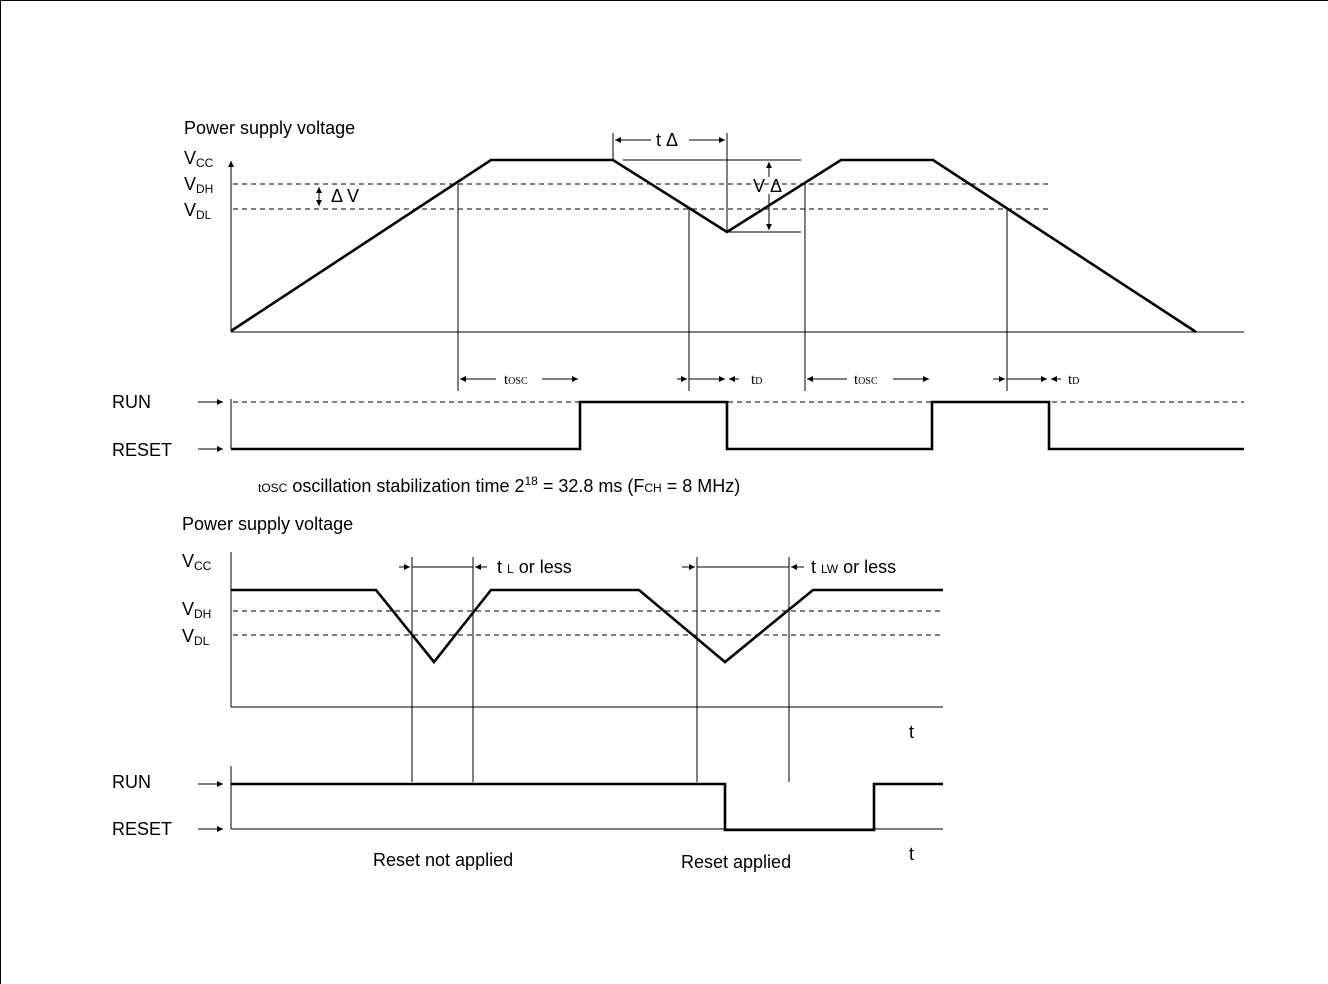  Describe the element at coordinates (911, 854) in the screenshot. I see `t-axis-label-2b: t` at that location.